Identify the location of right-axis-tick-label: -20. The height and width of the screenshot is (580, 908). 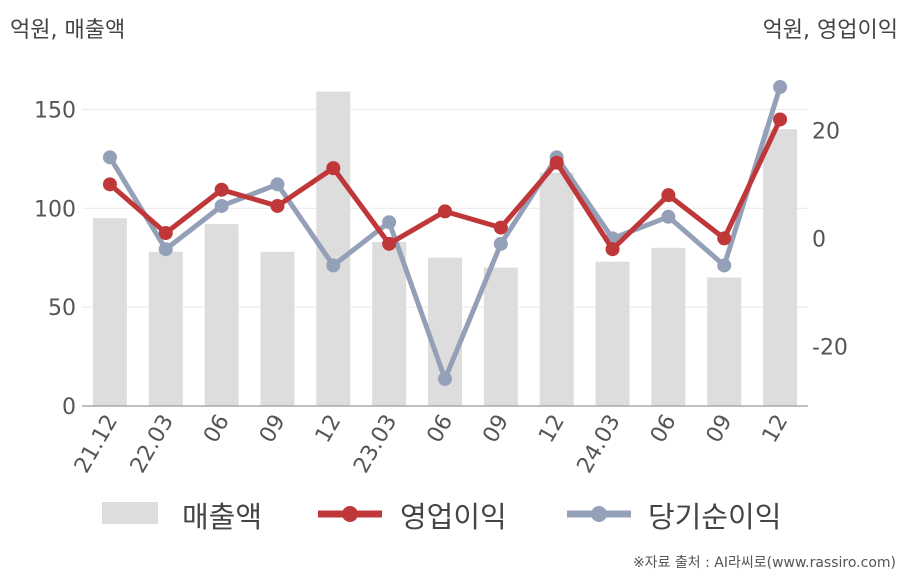
(830, 348).